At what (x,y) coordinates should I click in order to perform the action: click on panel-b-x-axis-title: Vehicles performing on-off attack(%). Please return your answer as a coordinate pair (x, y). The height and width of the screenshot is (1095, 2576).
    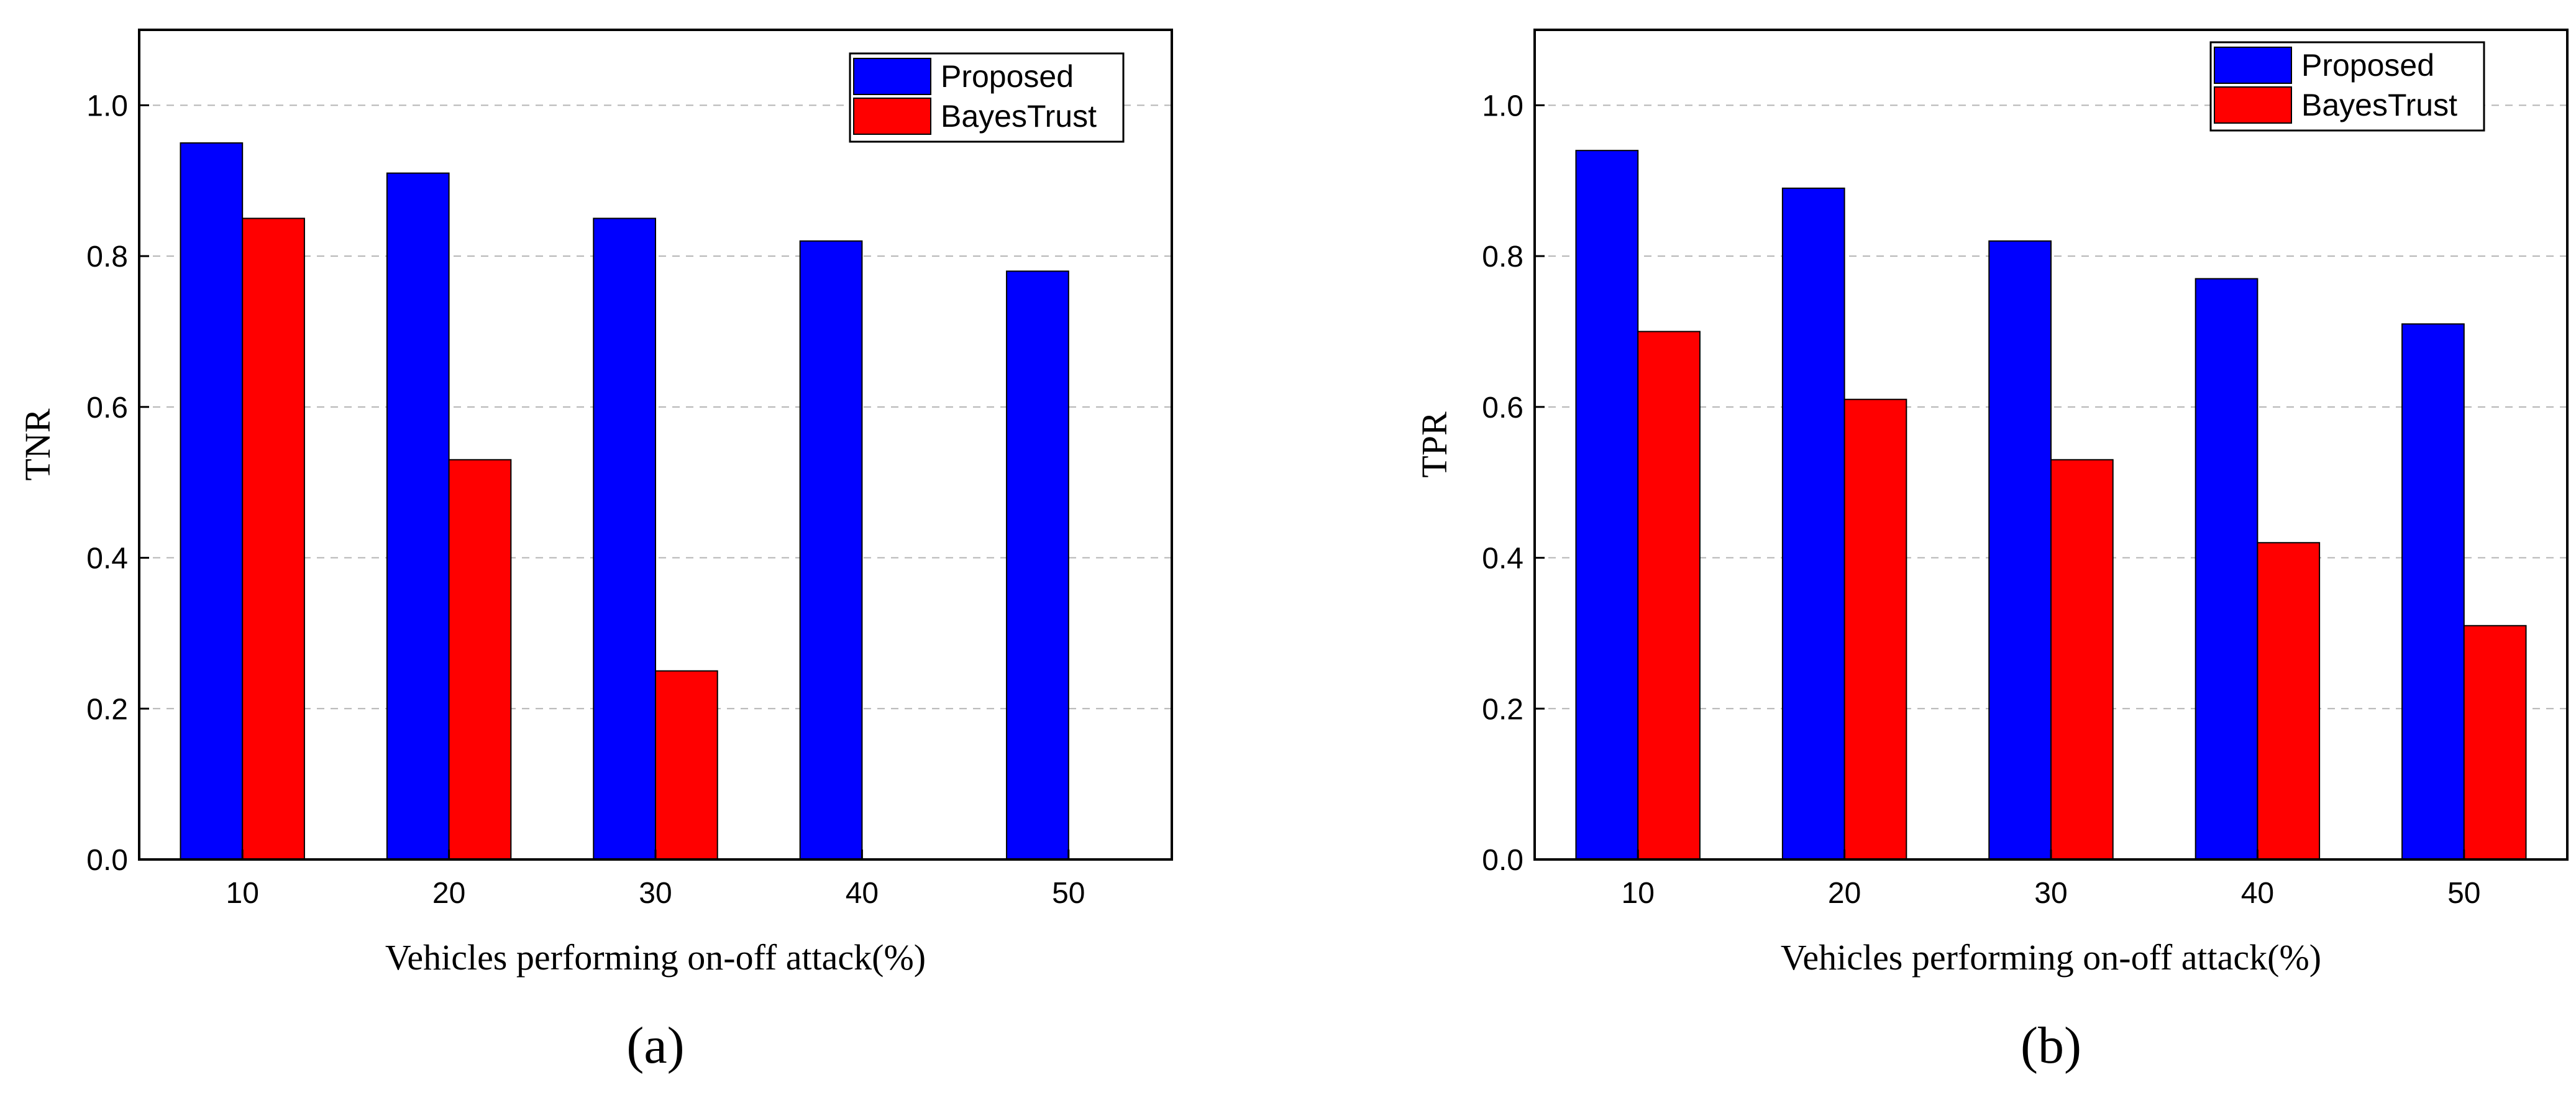
    Looking at the image, I should click on (2051, 957).